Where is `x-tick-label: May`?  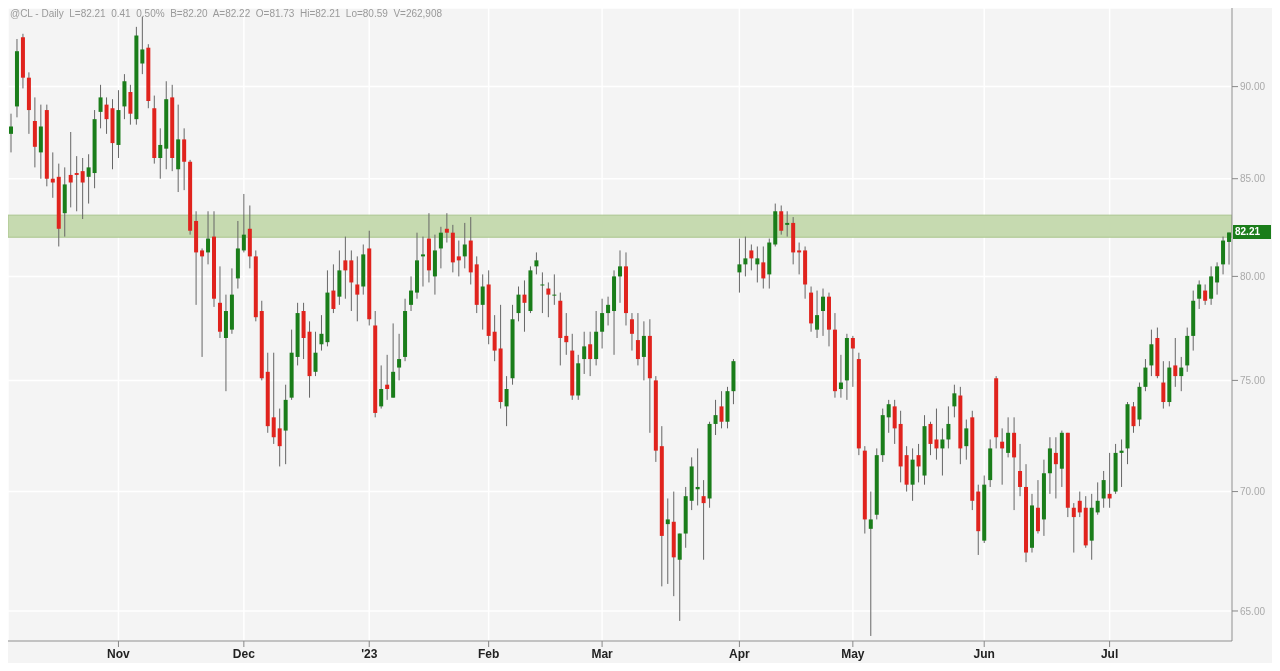
x-tick-label: May is located at coordinates (853, 653).